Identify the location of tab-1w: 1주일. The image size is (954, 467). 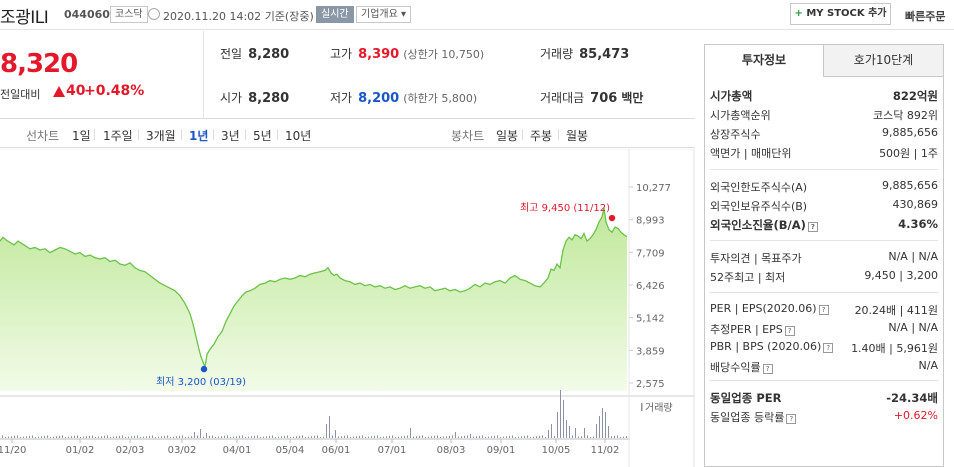
(118, 136).